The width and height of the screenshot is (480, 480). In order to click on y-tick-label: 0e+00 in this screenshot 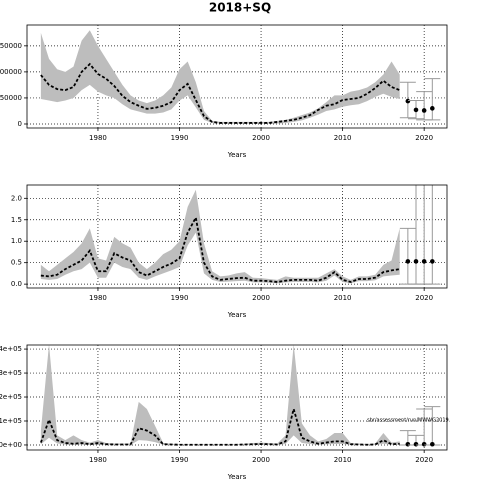, I will do `click(11, 445)`.